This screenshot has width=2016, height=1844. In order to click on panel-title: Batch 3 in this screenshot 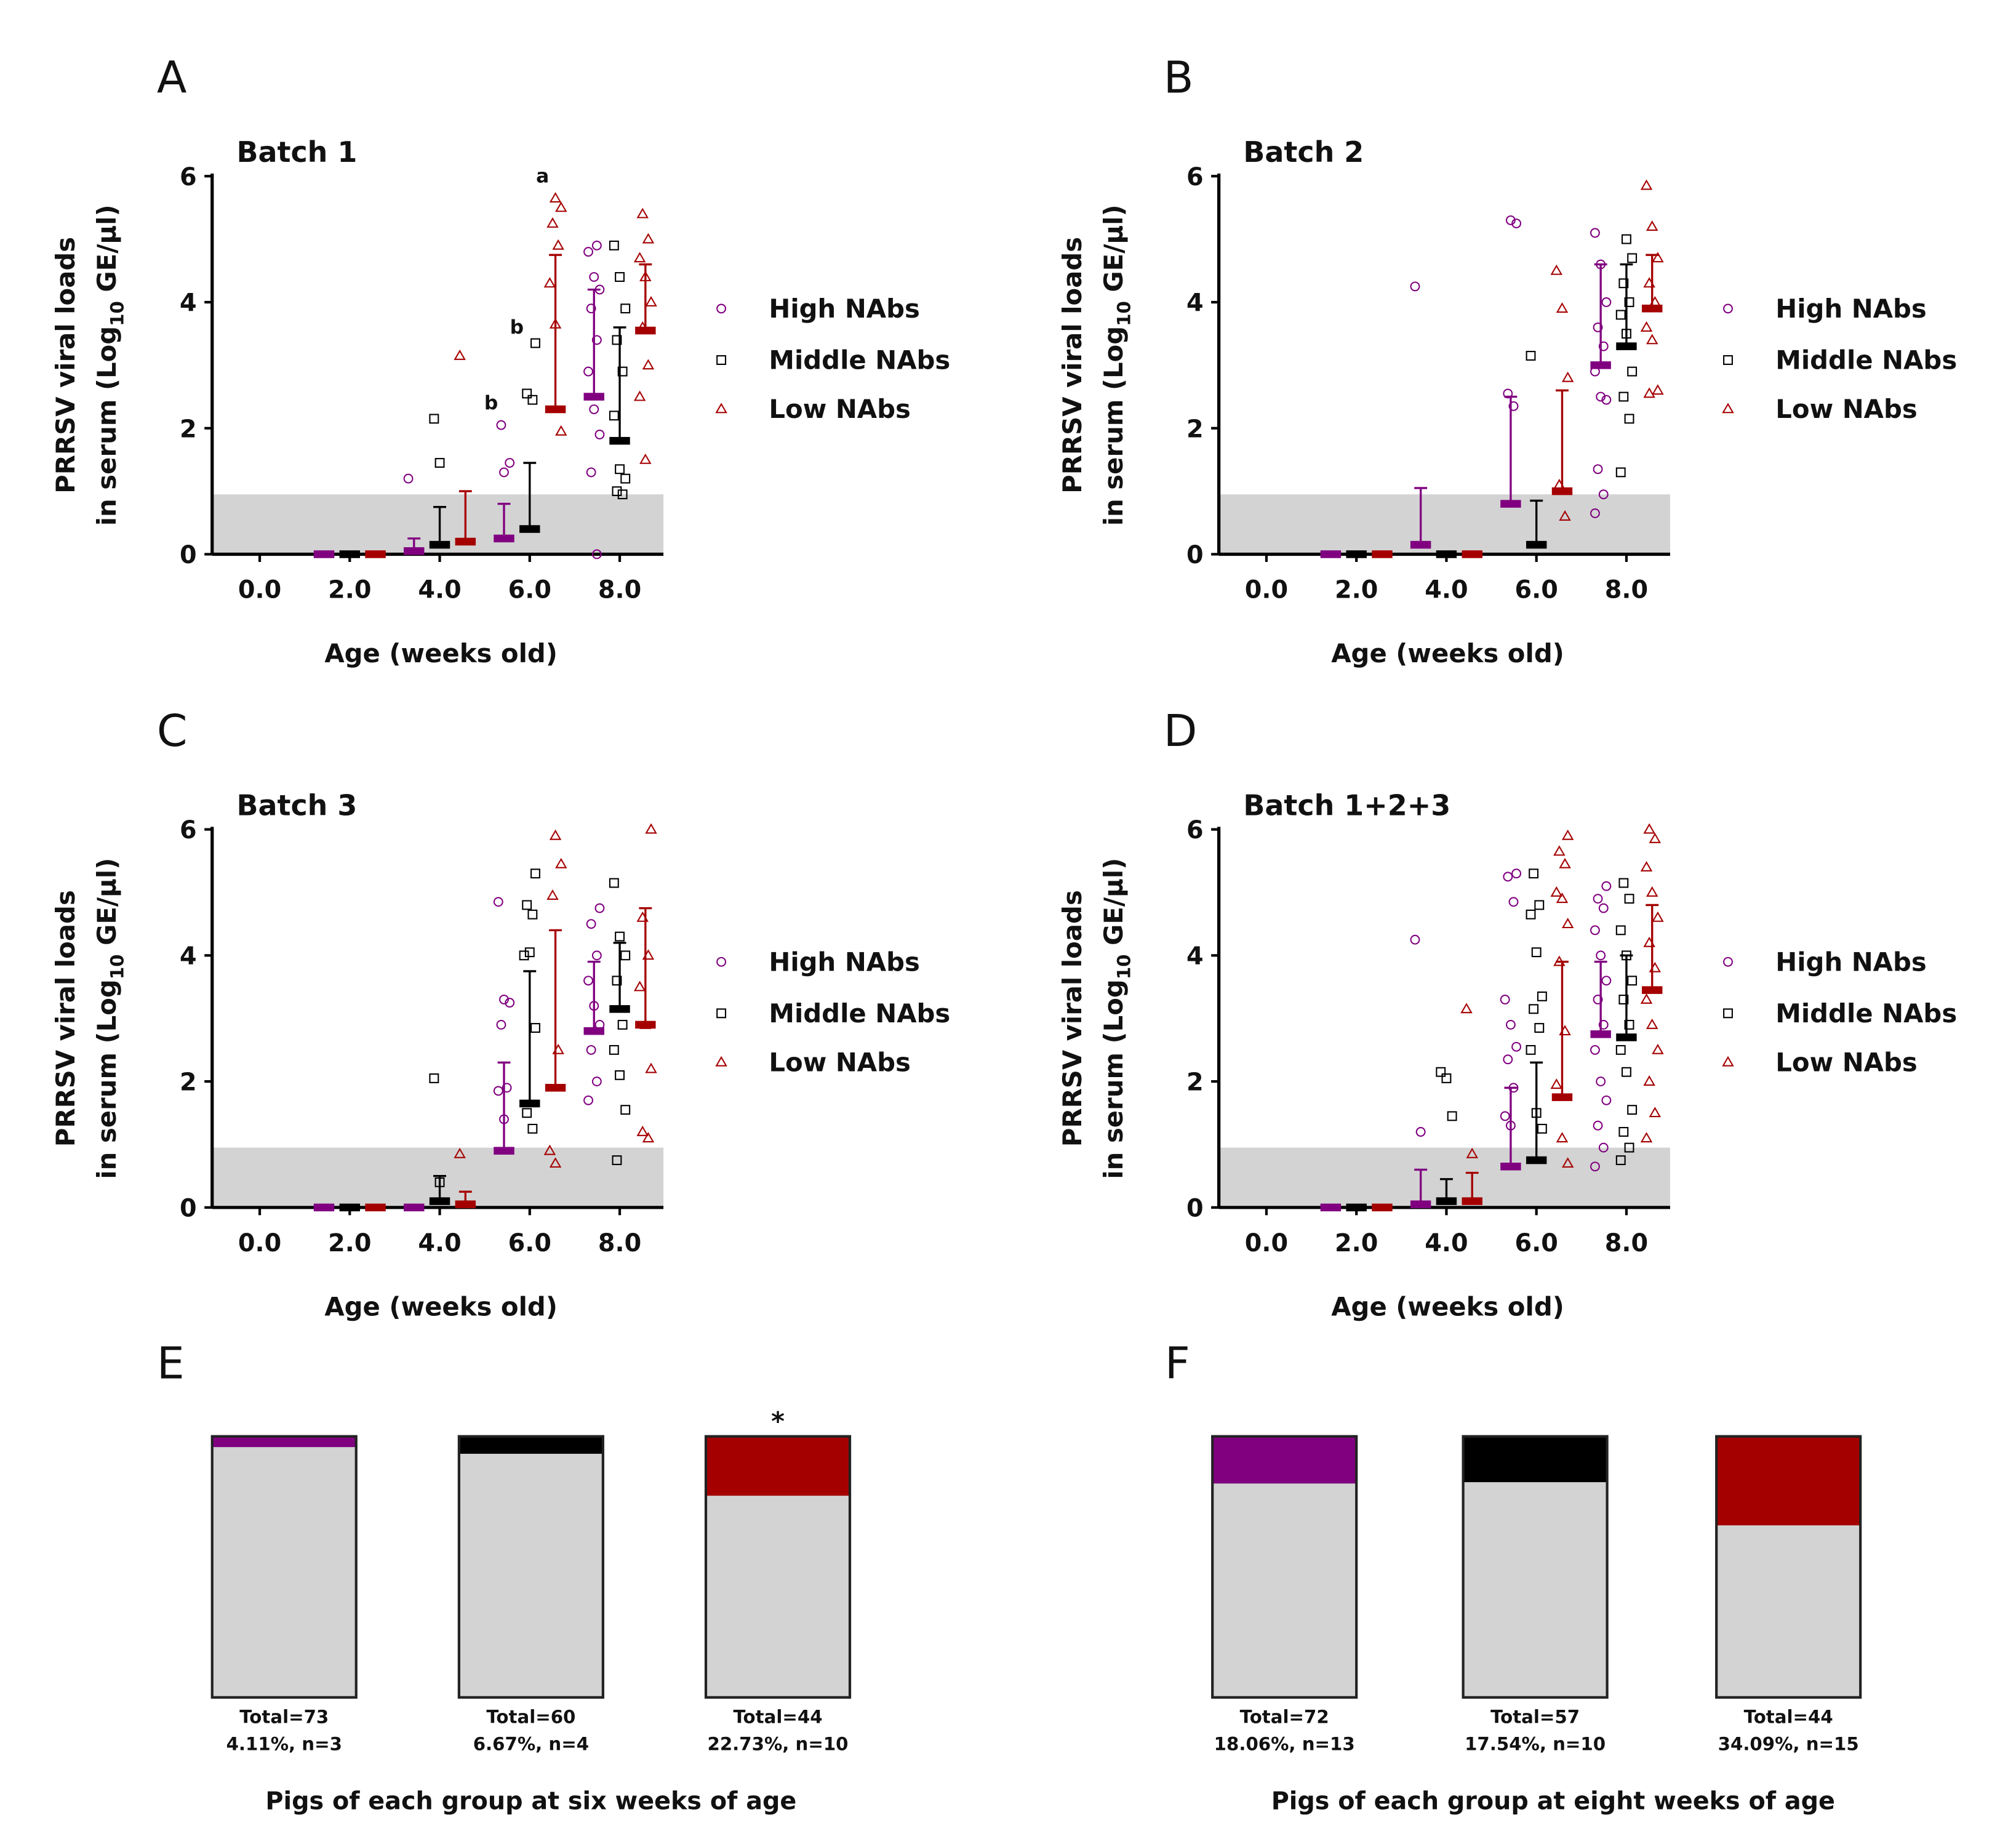, I will do `click(296, 806)`.